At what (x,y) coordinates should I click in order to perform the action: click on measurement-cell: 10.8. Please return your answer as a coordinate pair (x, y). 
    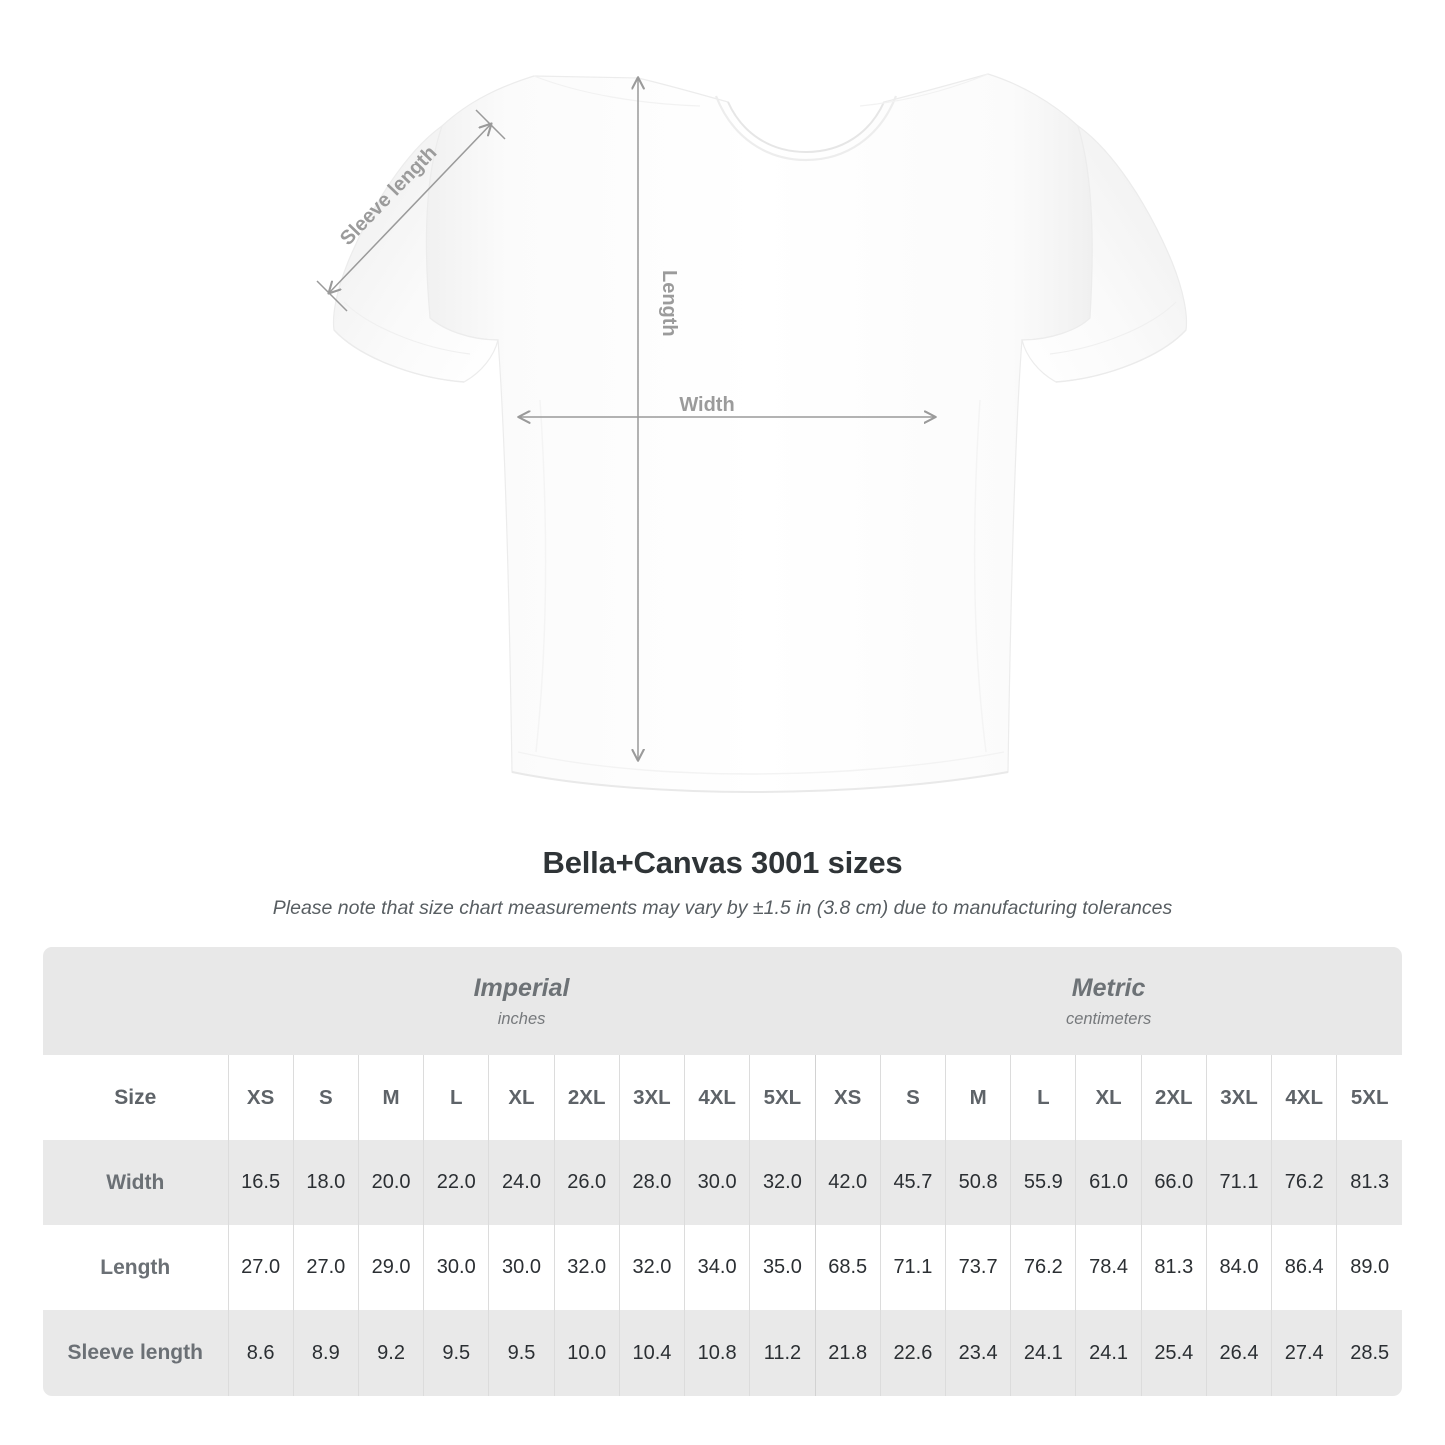
    Looking at the image, I should click on (717, 1353).